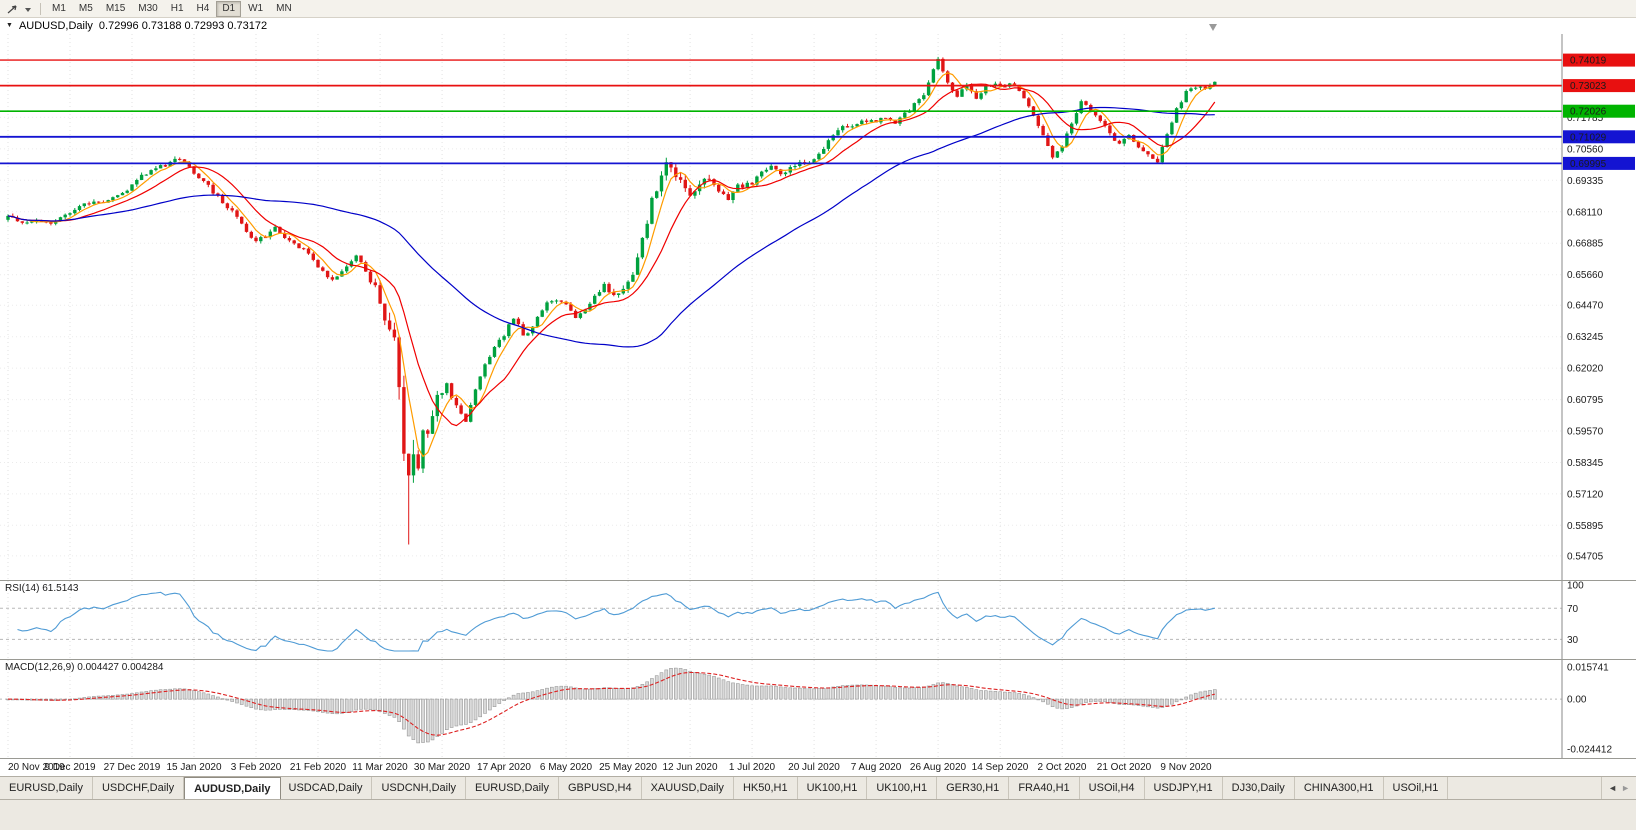  Describe the element at coordinates (688, 788) in the screenshot. I see `chart-tab-xauusd-daily: XAUUSD,Daily` at that location.